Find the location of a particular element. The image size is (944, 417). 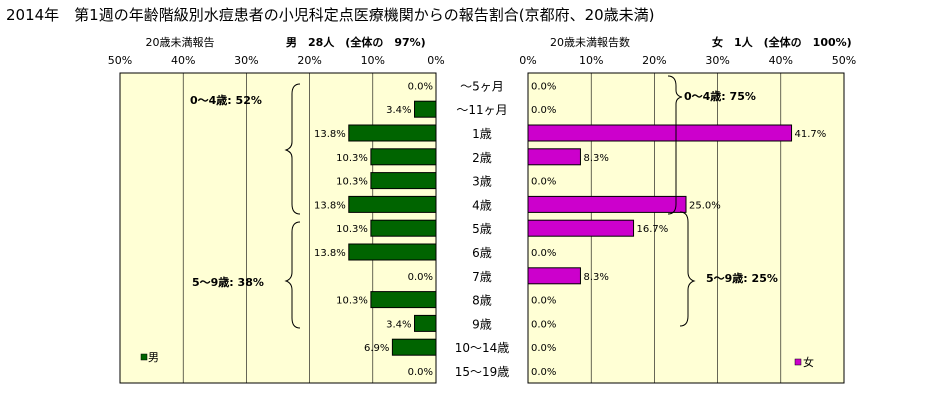

category-labels: 〜5ヶ月〜11ヶ月 1歳 2歳 3歳 4歳 5歳 6歳 7歳 8歳 9歳 10〜14歳 15〜19歳 is located at coordinates (482, 229).